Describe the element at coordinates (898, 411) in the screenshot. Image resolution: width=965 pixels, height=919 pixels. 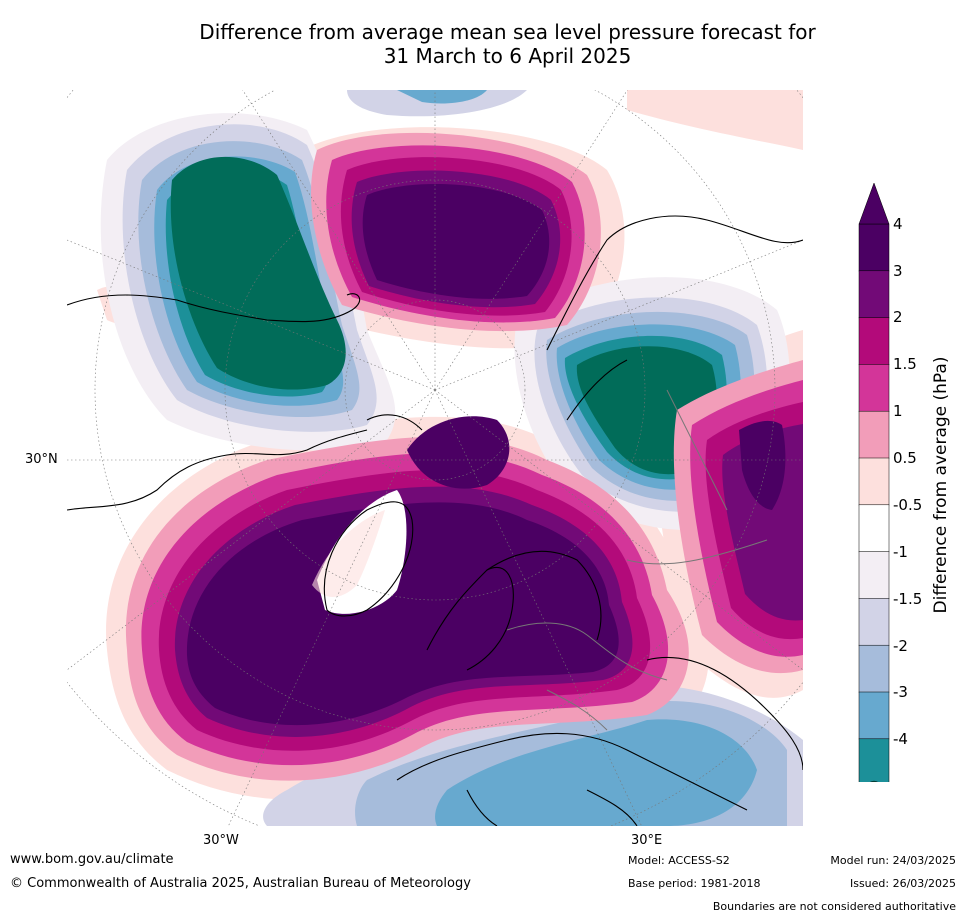
I see `colorbar-tick-1: 1` at that location.